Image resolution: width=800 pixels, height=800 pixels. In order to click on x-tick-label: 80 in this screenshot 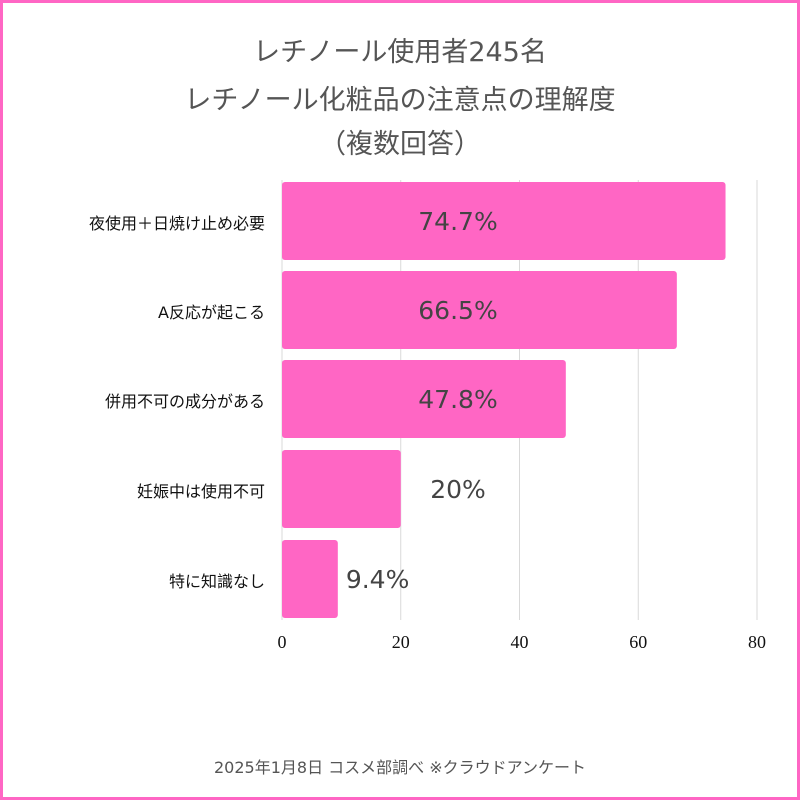, I will do `click(757, 642)`.